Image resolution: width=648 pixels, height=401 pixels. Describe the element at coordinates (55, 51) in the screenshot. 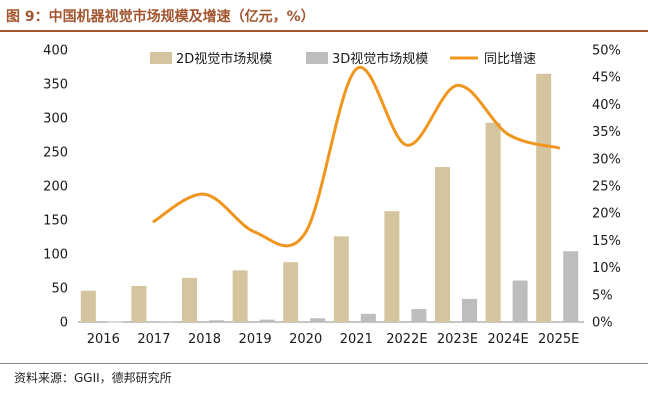

I see `y-left-tick-label: 400` at that location.